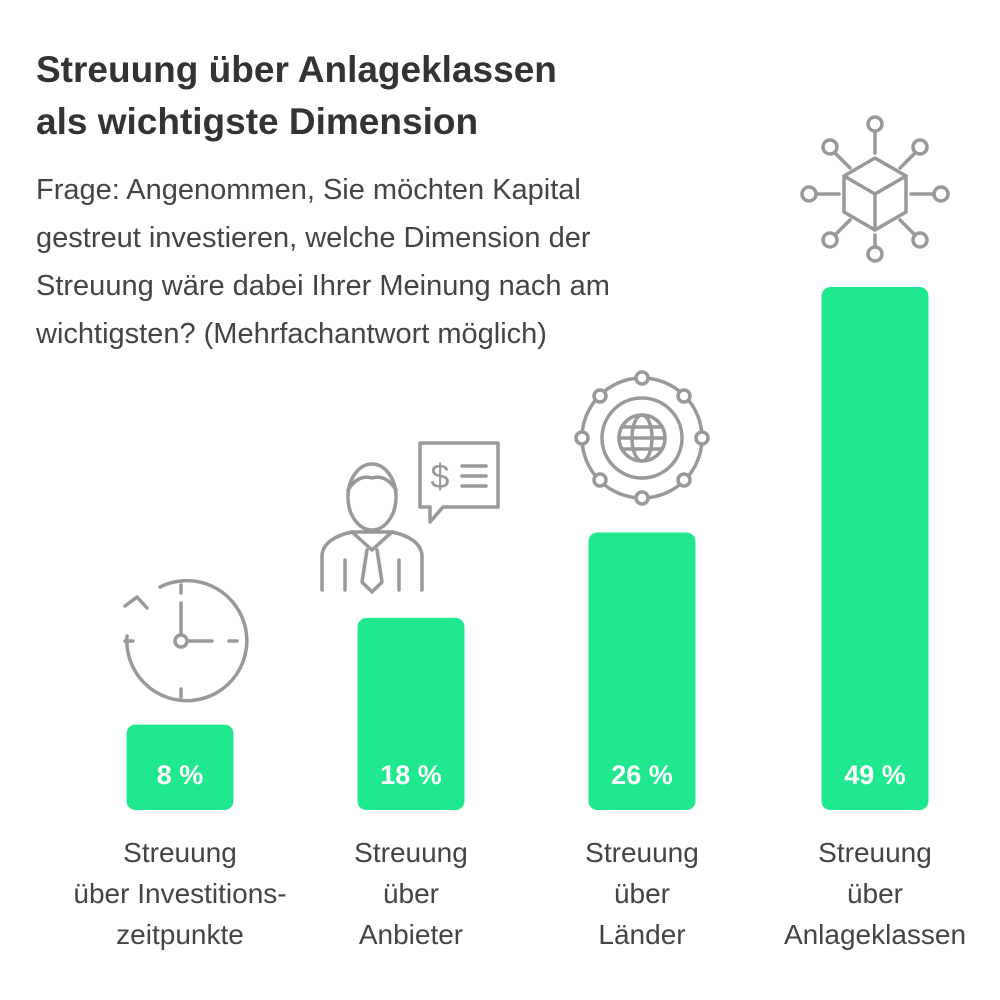  Describe the element at coordinates (642, 775) in the screenshot. I see `value-label: 26 %` at that location.